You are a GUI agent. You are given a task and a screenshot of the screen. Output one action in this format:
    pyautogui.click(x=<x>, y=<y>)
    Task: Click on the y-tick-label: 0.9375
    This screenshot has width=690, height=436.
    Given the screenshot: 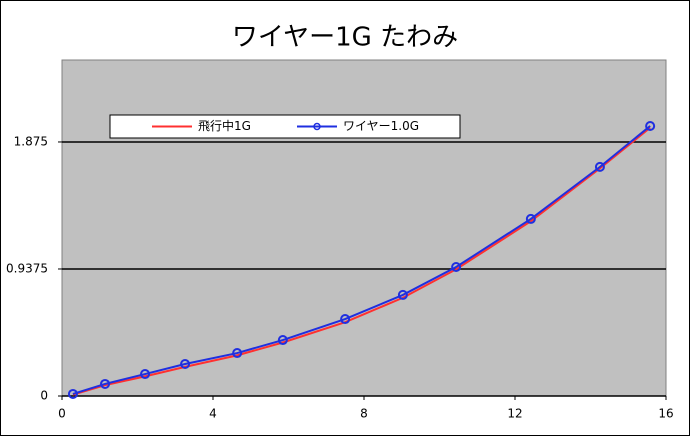 What is the action you would take?
    pyautogui.click(x=27, y=268)
    